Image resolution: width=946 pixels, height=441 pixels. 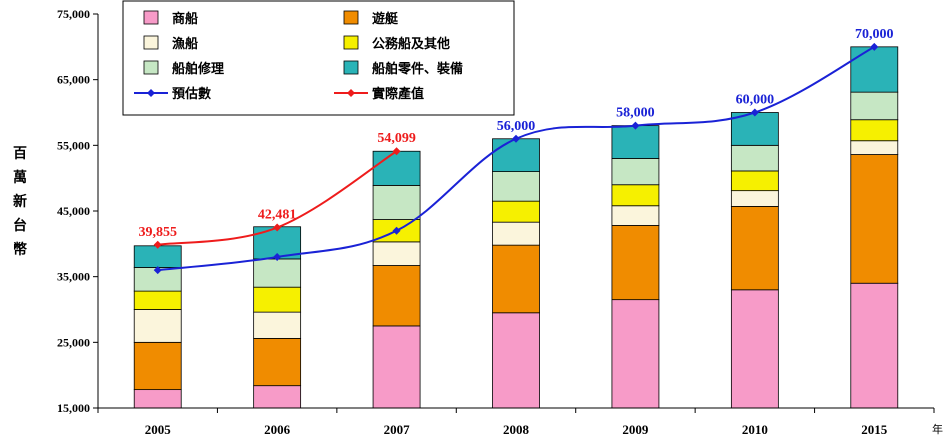 What do you see at coordinates (73, 14) in the screenshot?
I see `y-tick-label-6: 75,000` at bounding box center [73, 14].